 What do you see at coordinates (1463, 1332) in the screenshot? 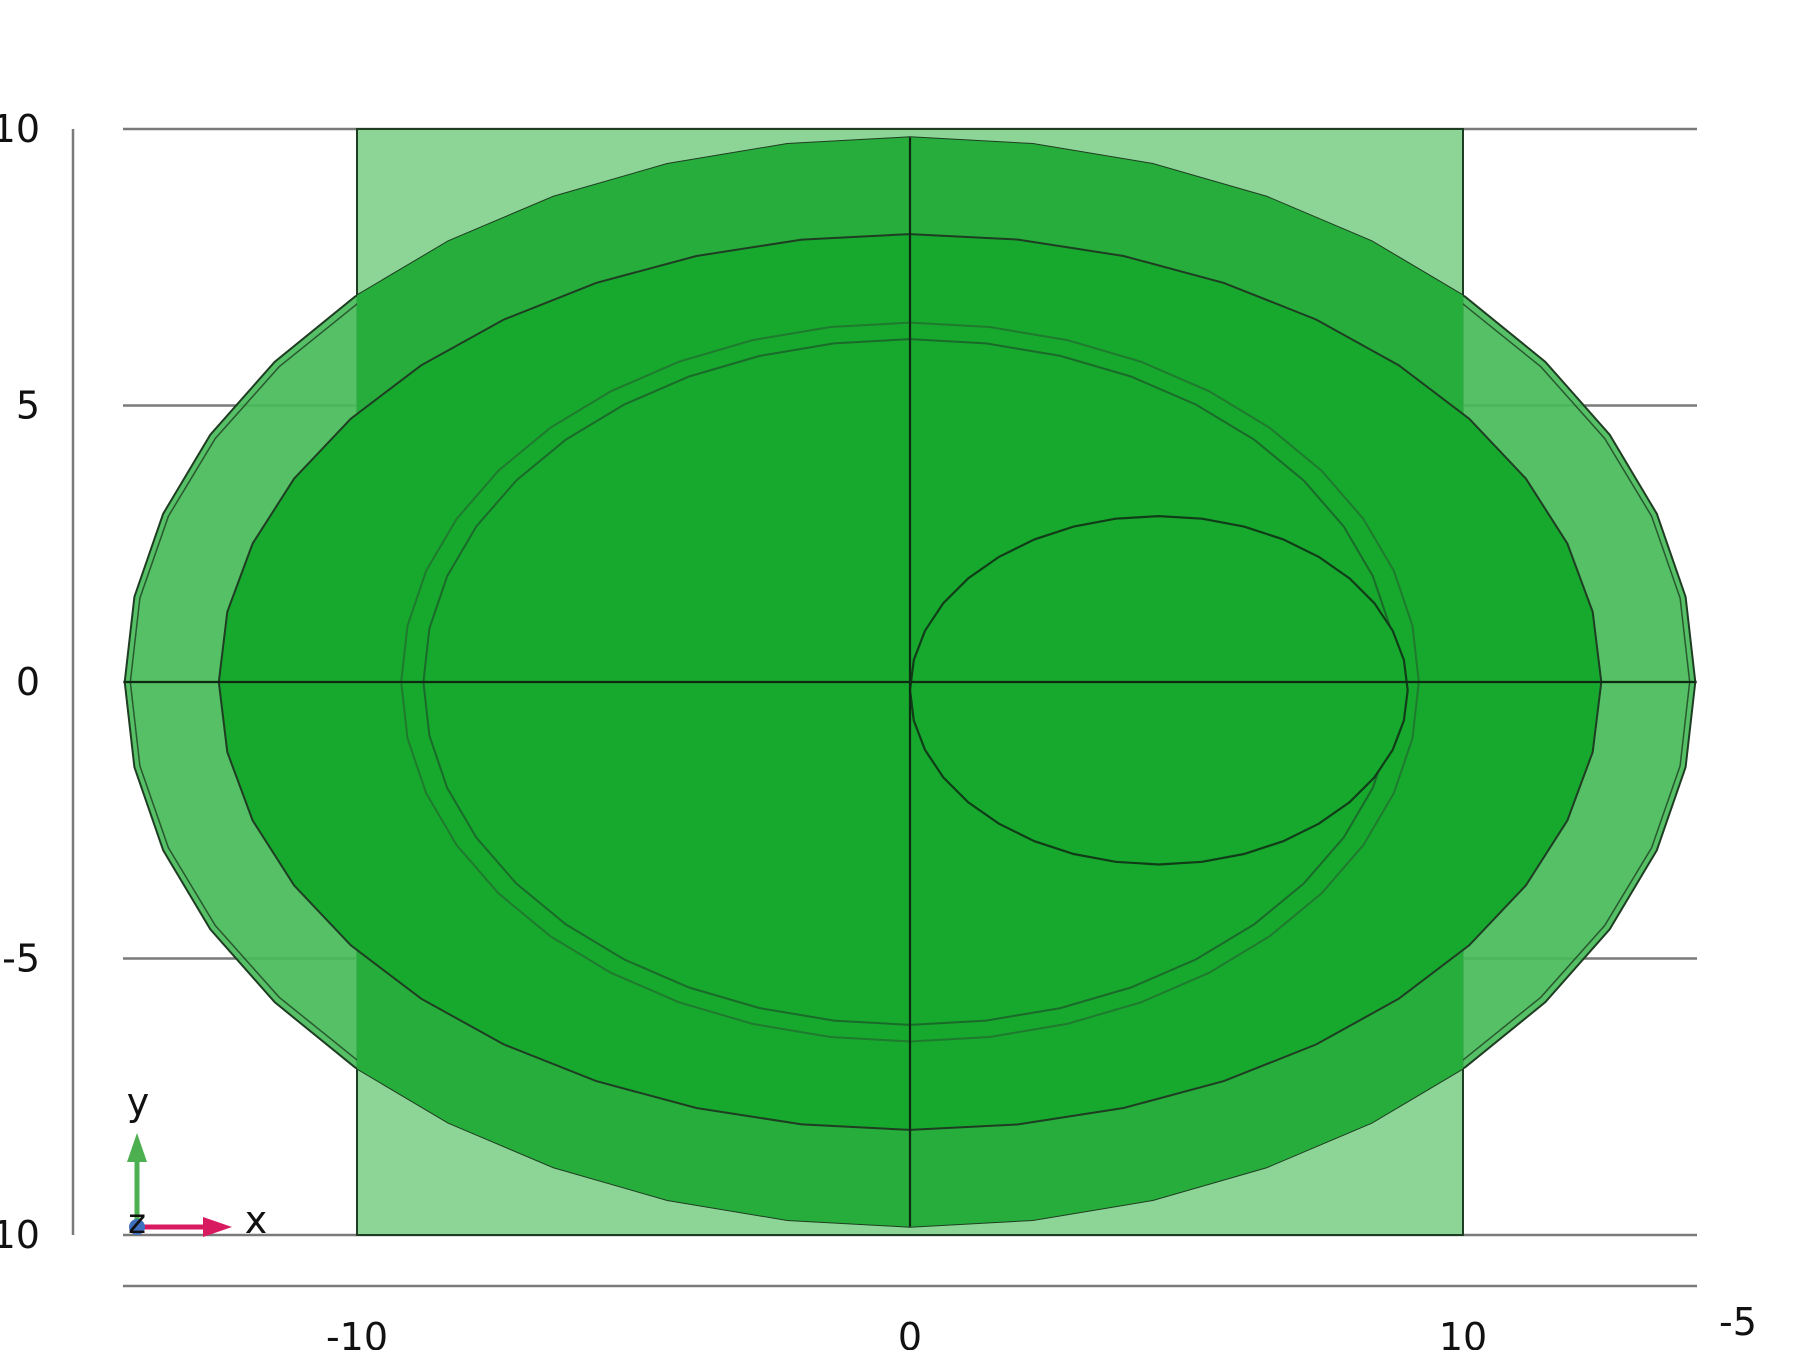
I see `x-tick-label-2: 10` at bounding box center [1463, 1332].